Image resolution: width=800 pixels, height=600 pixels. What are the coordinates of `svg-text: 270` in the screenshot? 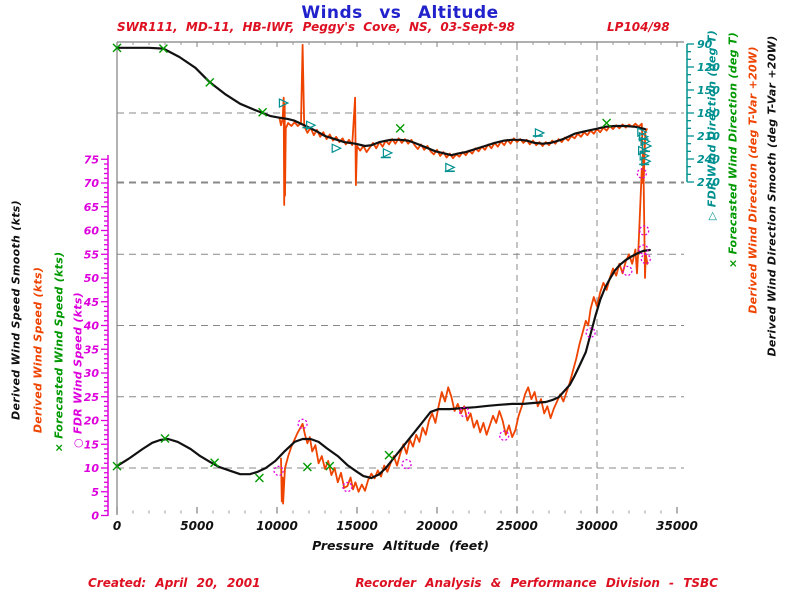 It's located at (708, 182).